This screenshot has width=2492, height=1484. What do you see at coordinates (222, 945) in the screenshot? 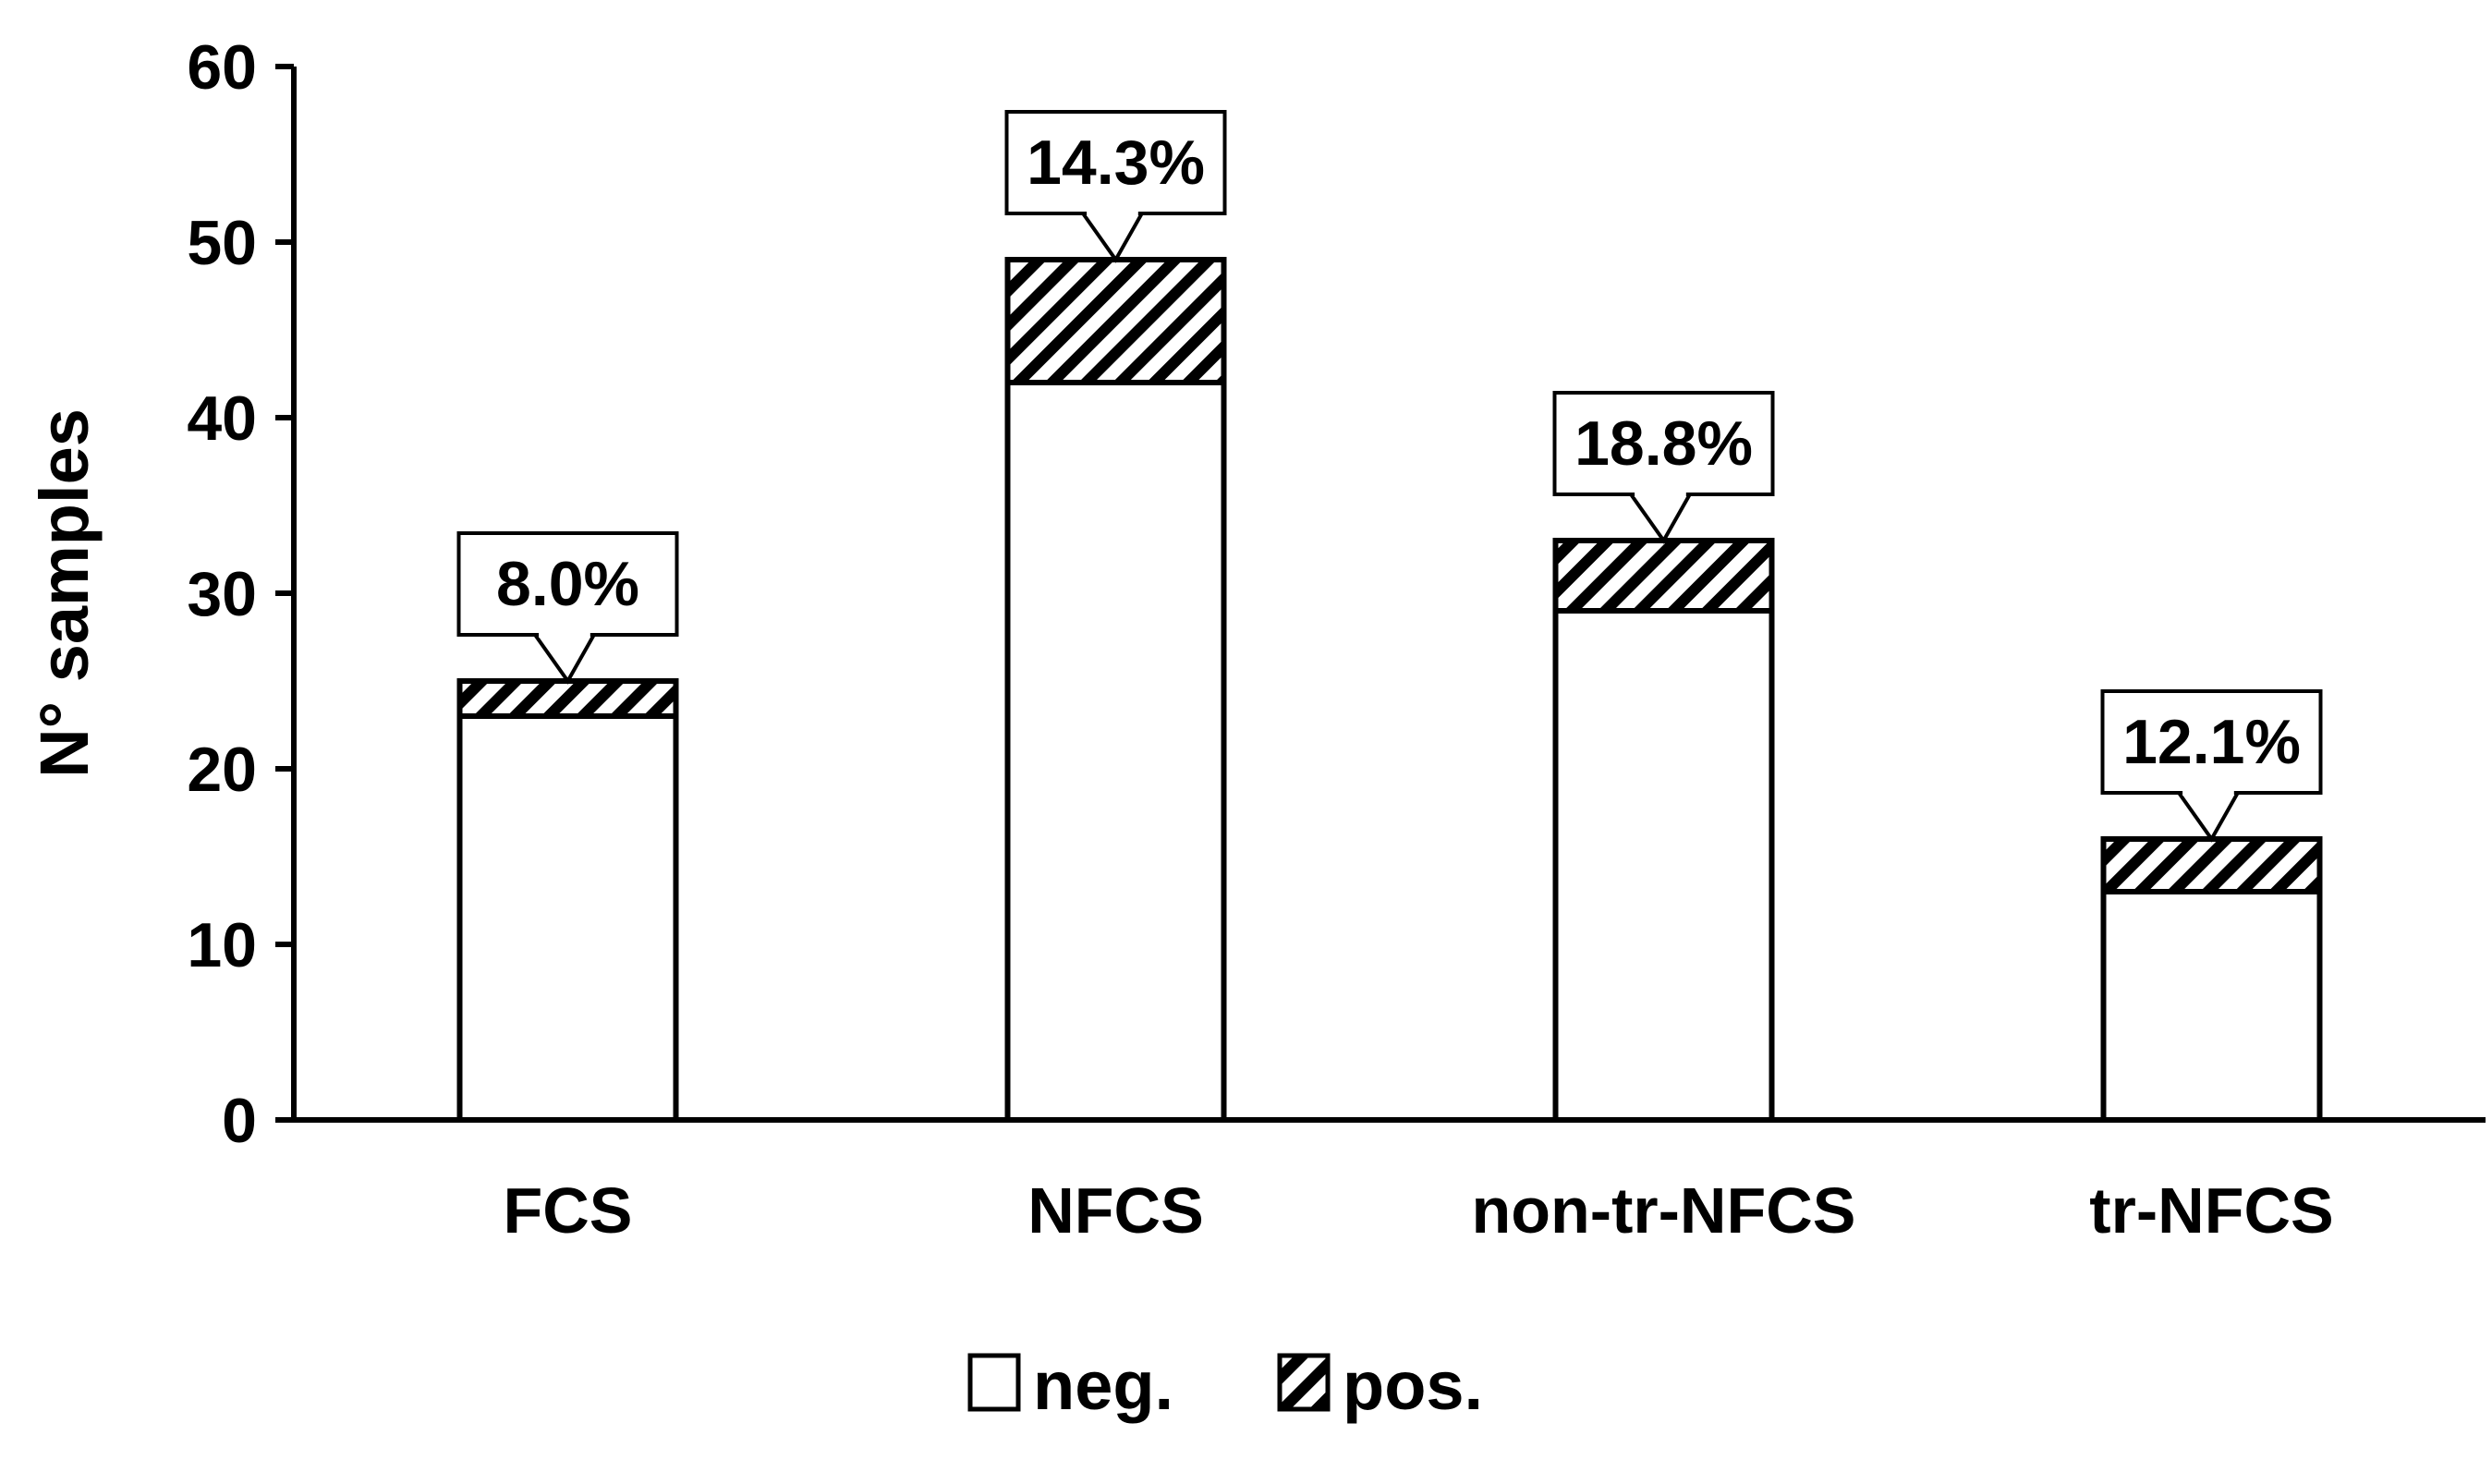
I see `y-tick-label: 10` at bounding box center [222, 945].